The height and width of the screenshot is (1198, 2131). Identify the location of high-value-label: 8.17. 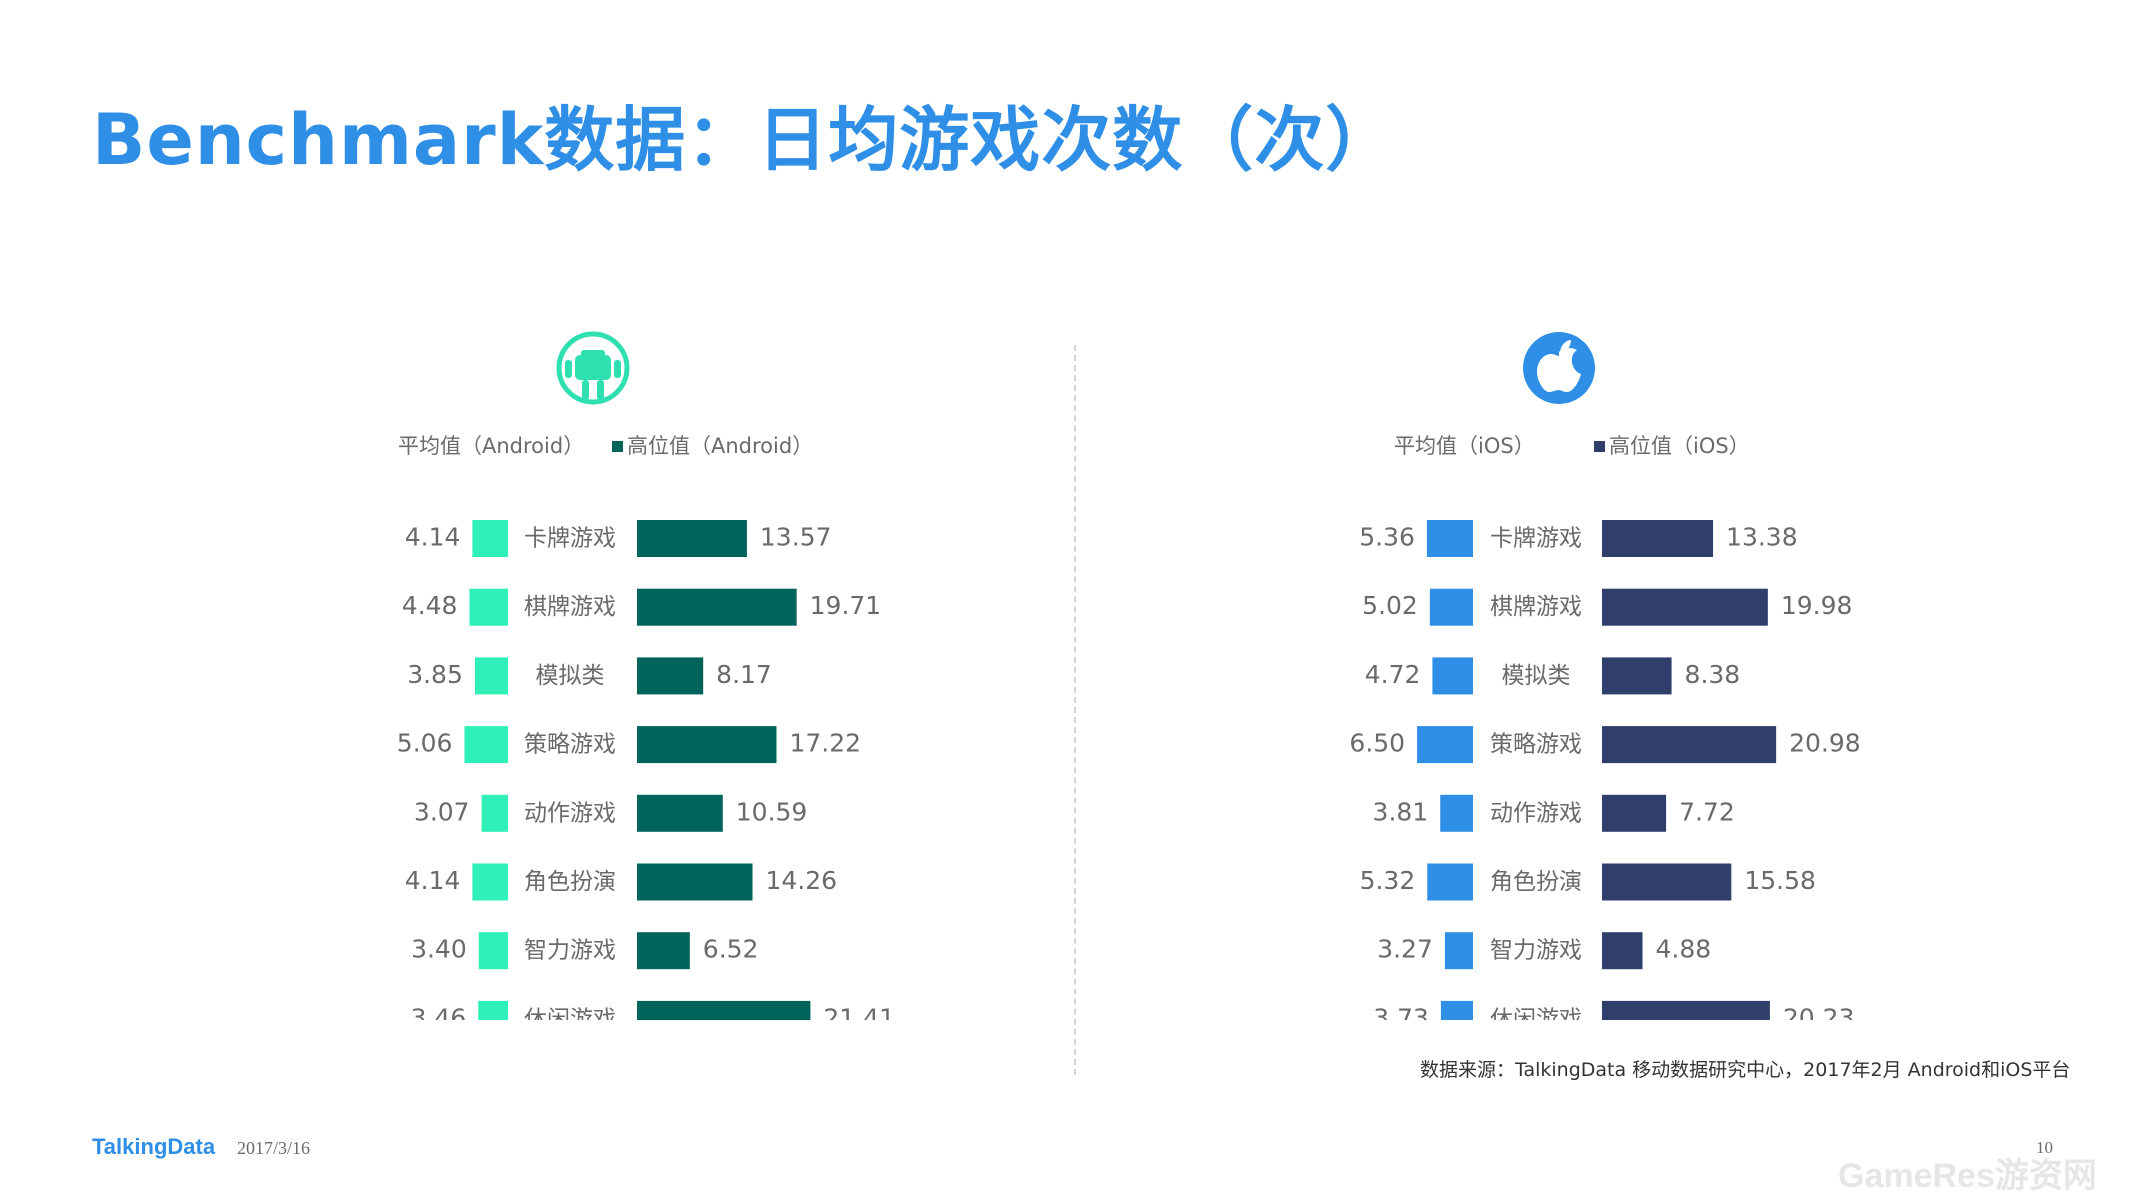
(744, 674).